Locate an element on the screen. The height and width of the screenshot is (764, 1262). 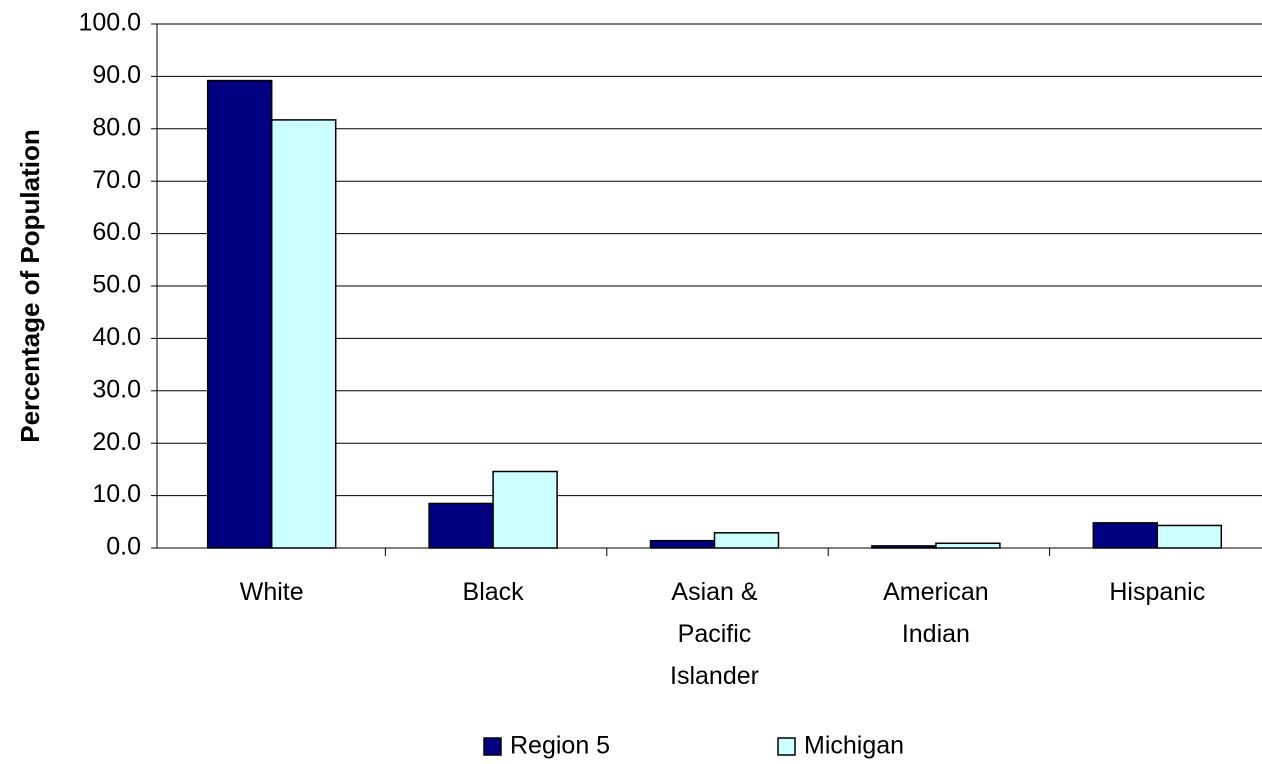
y-tick-label: 30.0 is located at coordinates (116, 389).